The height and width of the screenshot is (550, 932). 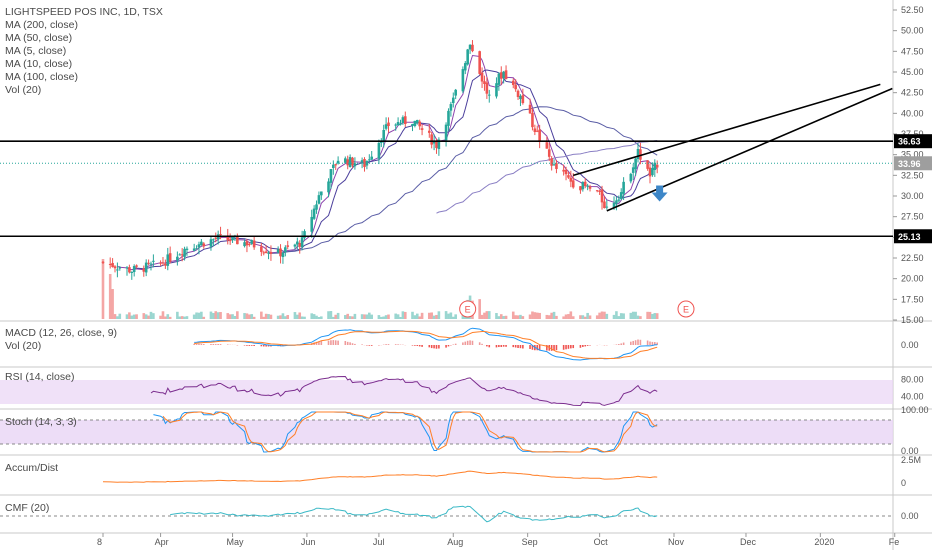 I want to click on time-tick-label: Apr, so click(x=162, y=542).